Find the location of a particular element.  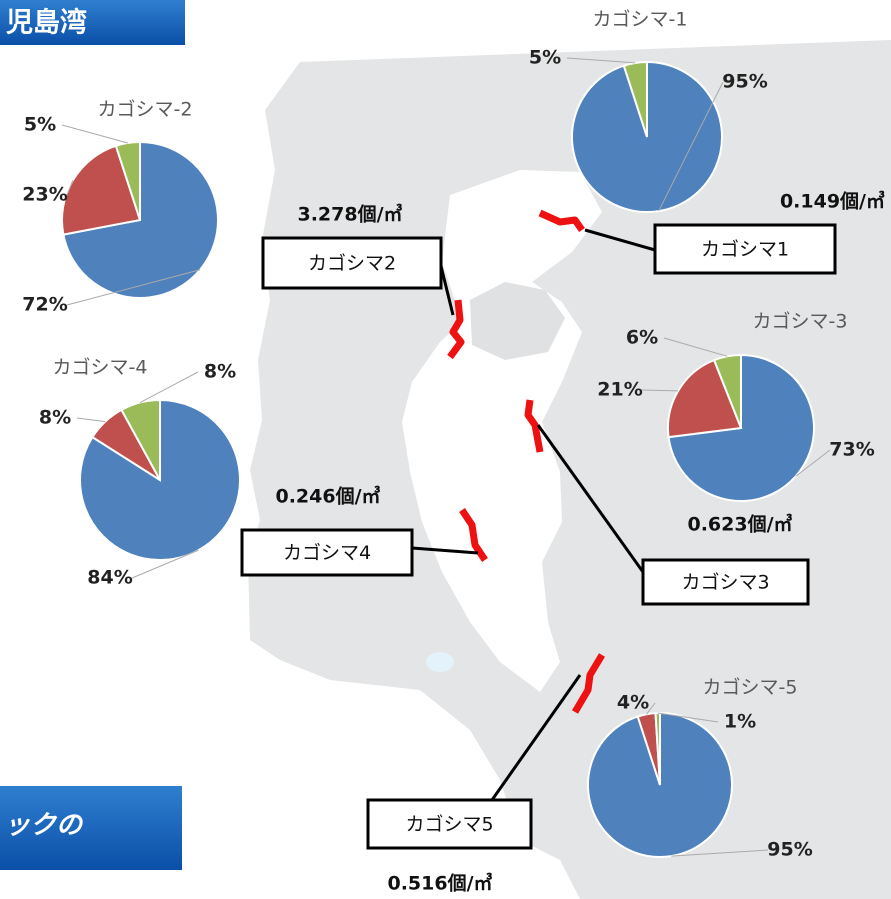

footer-text: ックの is located at coordinates (44, 826).